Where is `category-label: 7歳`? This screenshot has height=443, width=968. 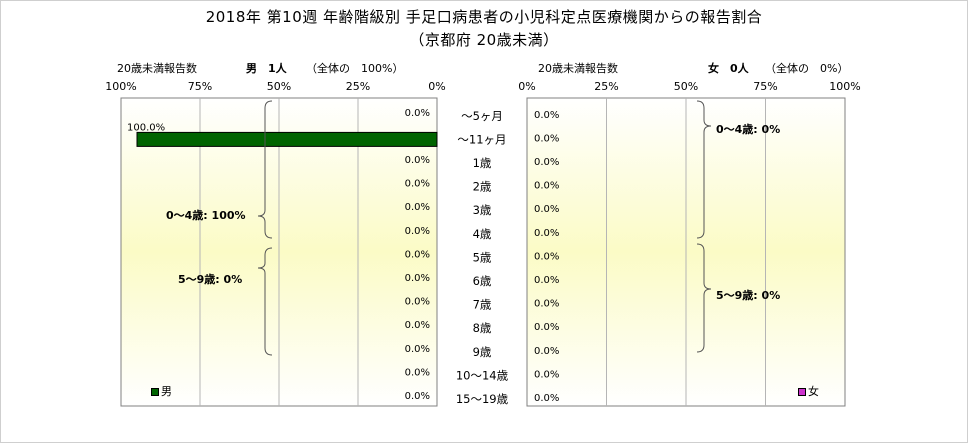
category-label: 7歳 is located at coordinates (482, 305).